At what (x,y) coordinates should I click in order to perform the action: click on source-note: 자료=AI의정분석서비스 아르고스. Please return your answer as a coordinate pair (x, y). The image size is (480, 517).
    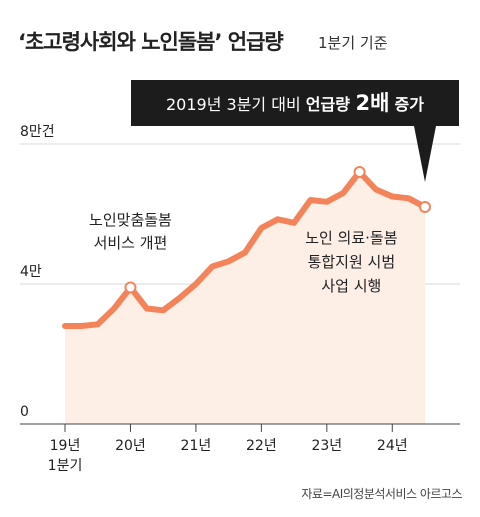
    Looking at the image, I should click on (381, 494).